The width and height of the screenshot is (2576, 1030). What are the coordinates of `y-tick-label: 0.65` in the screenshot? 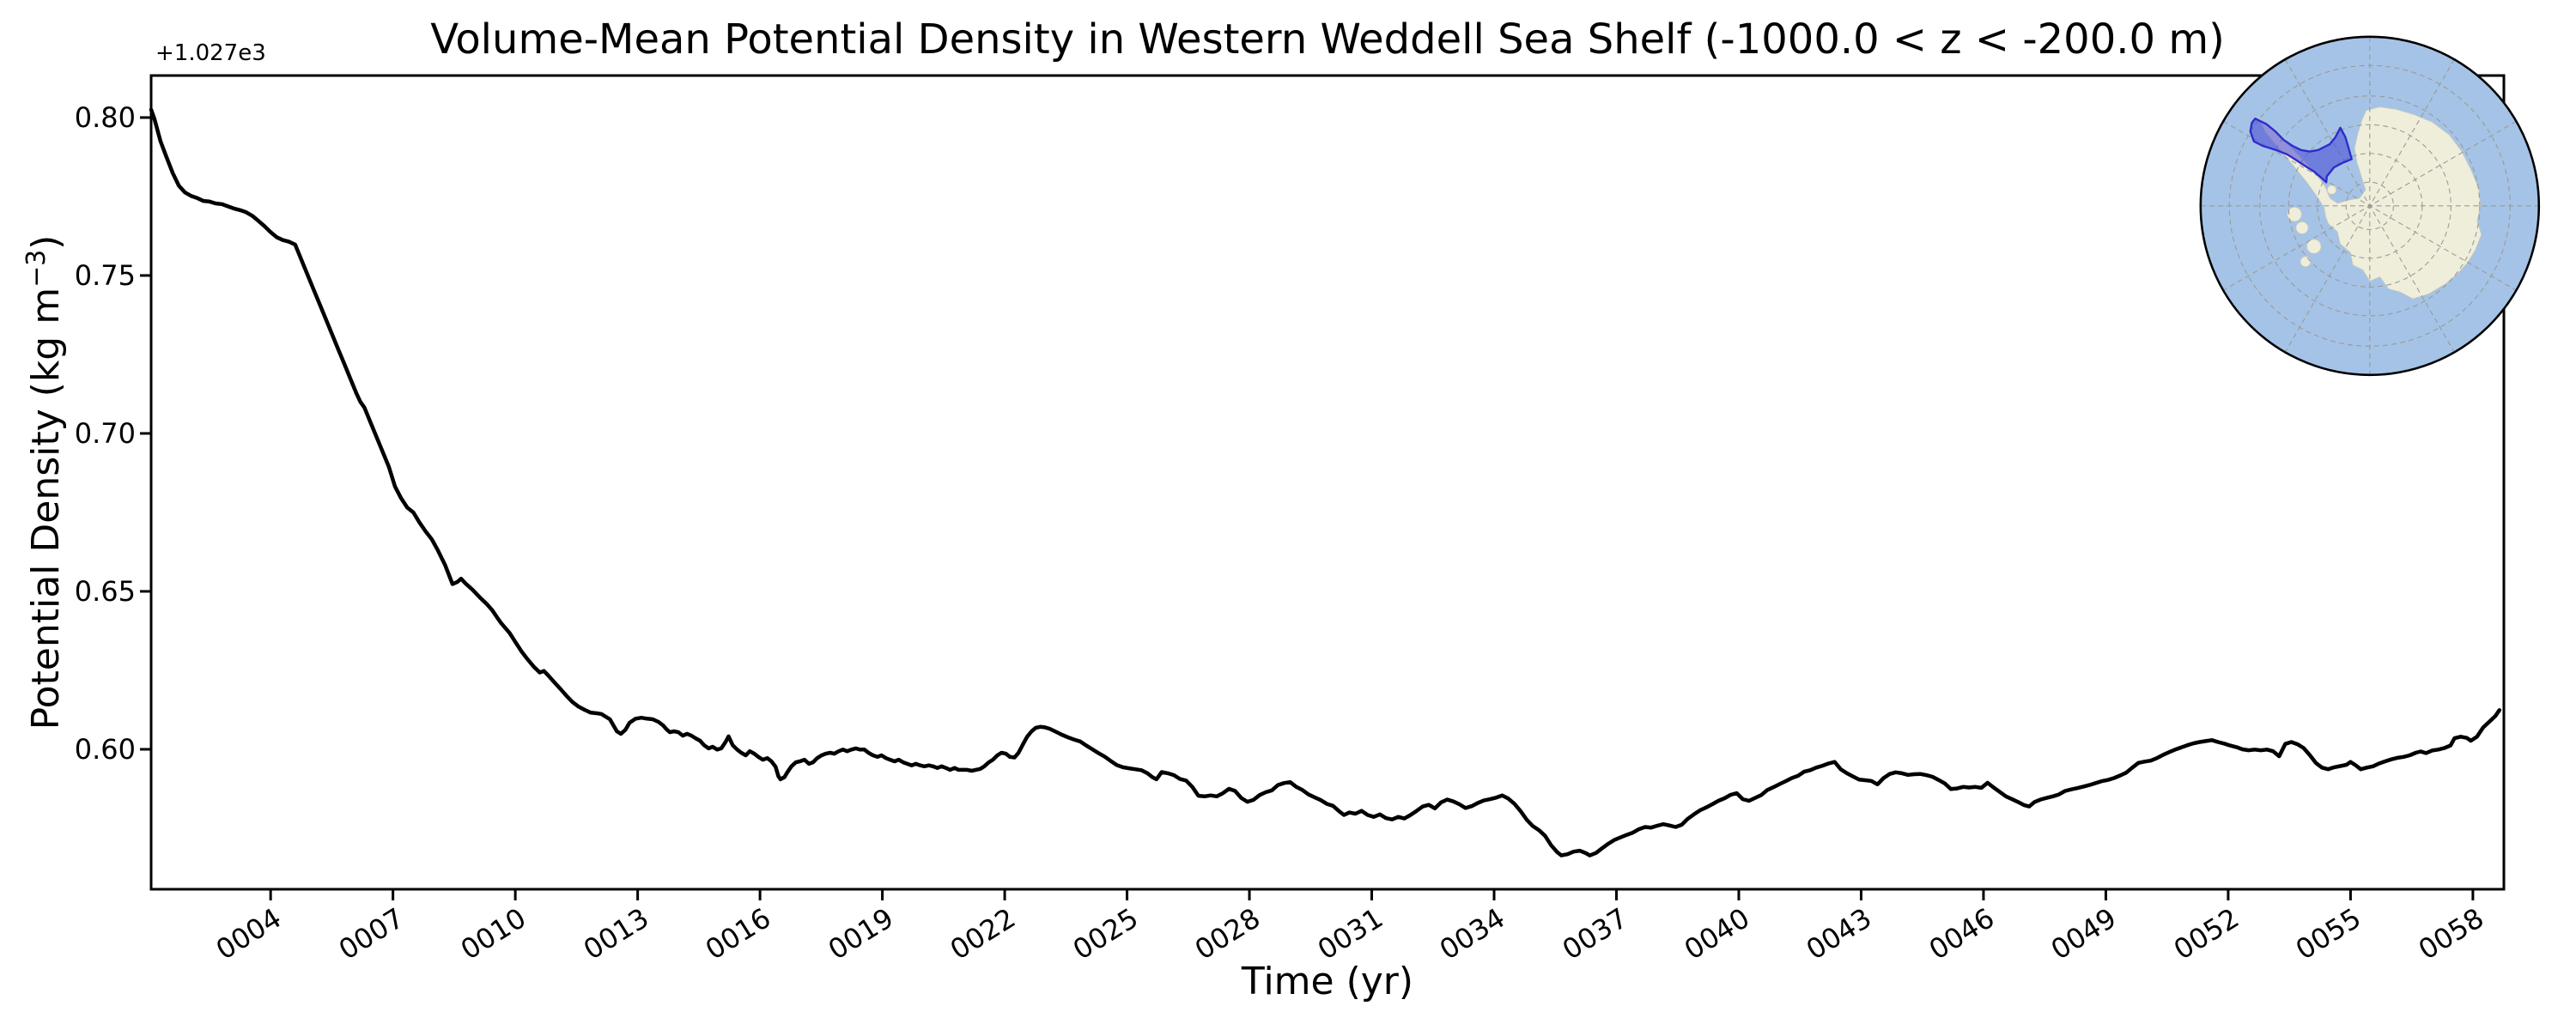 It's located at (105, 591).